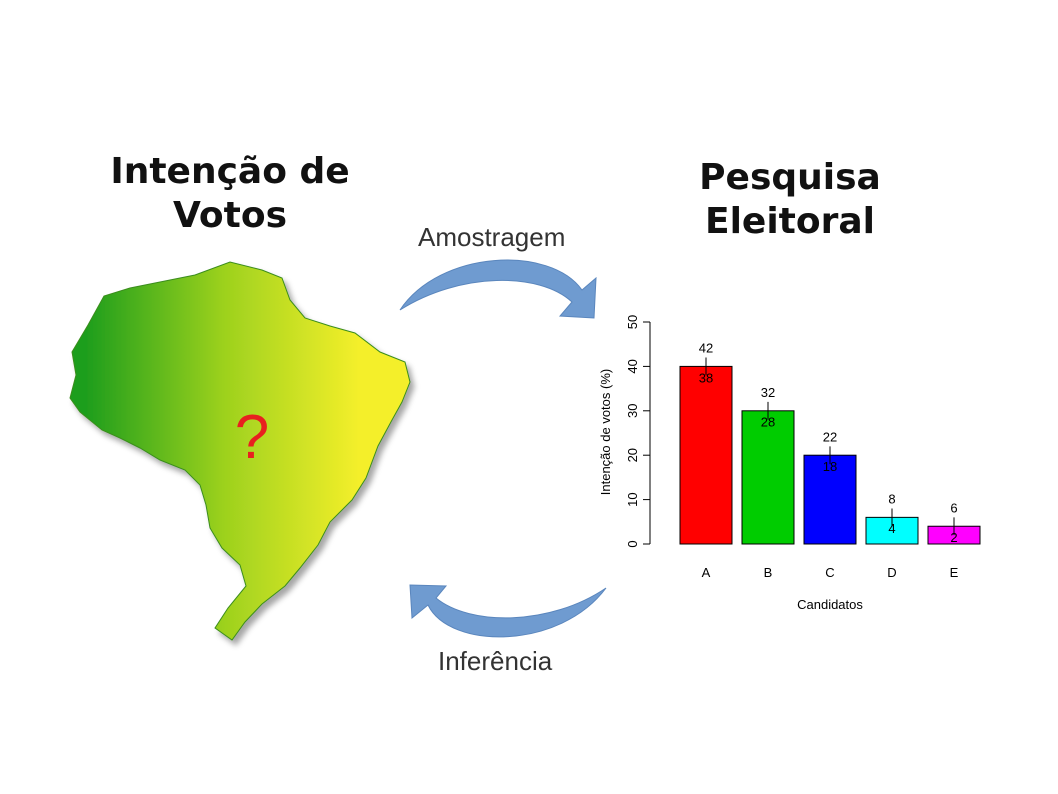 Image resolution: width=1058 pixels, height=794 pixels. I want to click on lower-label-B: 28, so click(768, 422).